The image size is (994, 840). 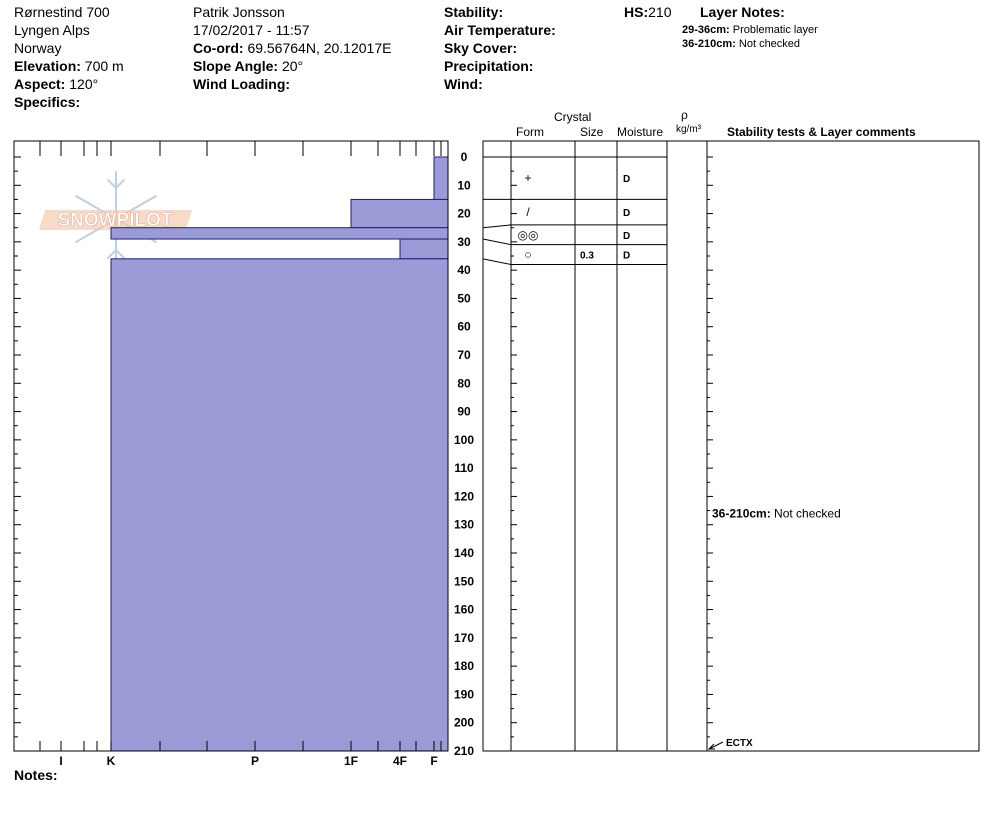 I want to click on coordinates: Co-ord: 69.56764N, 20.12017E, so click(x=292, y=48).